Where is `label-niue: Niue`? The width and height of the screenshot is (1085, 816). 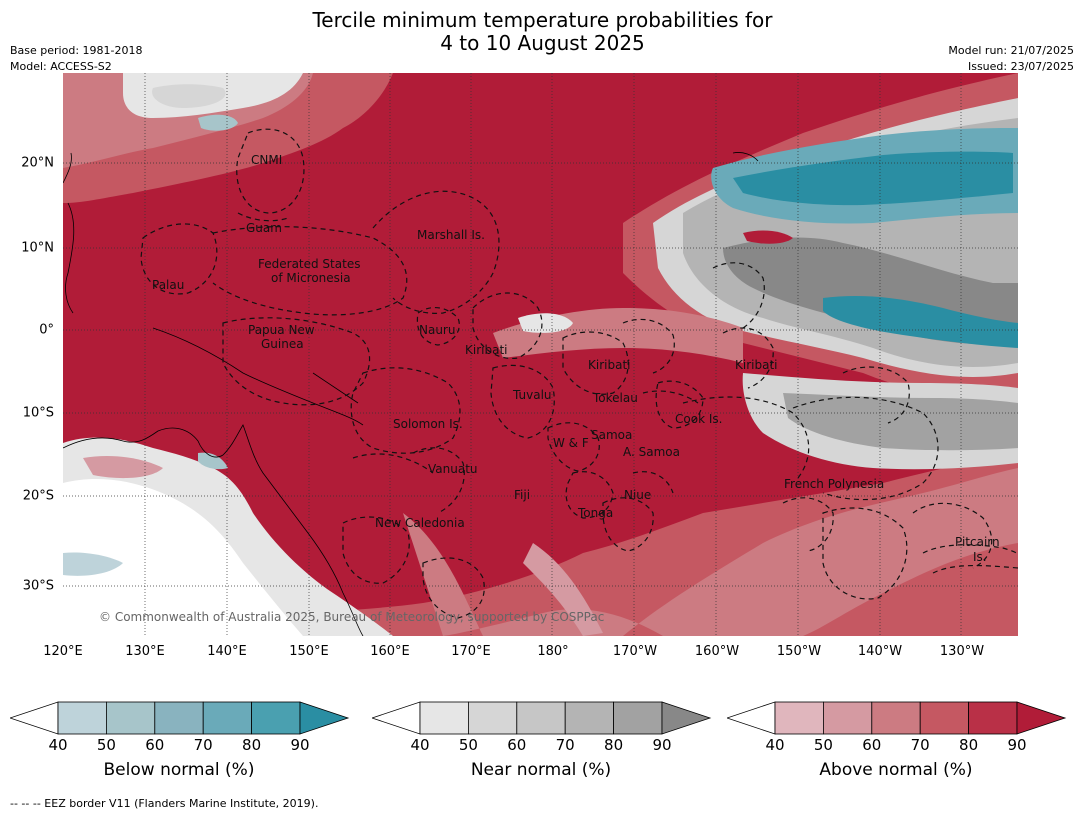 label-niue: Niue is located at coordinates (637, 495).